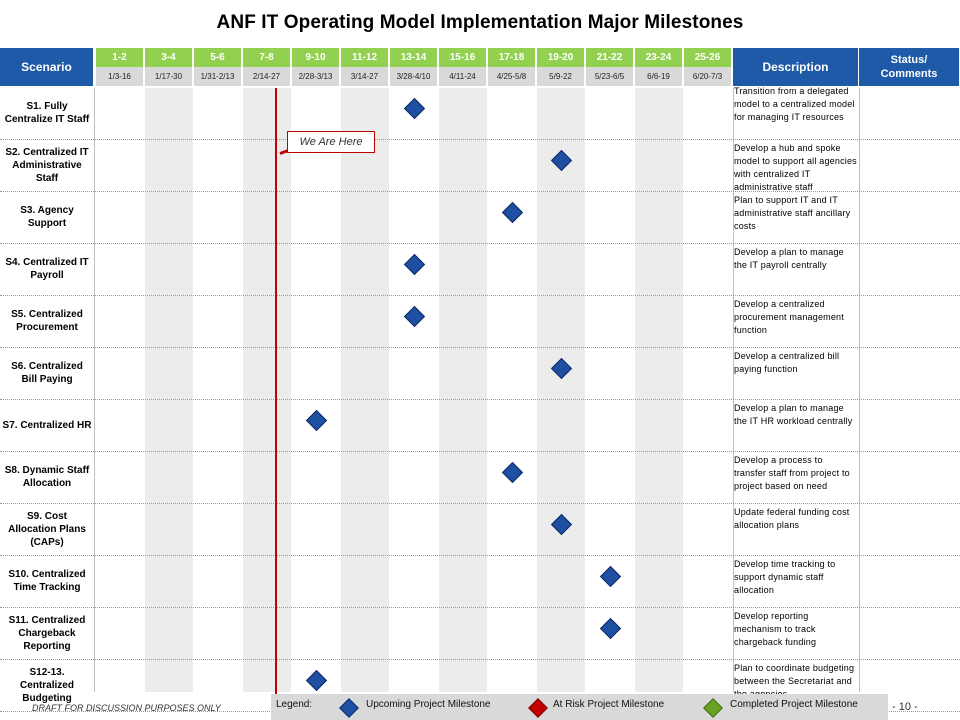  Describe the element at coordinates (708, 76) in the screenshot. I see `date-range-header: 6/20-7/3` at that location.